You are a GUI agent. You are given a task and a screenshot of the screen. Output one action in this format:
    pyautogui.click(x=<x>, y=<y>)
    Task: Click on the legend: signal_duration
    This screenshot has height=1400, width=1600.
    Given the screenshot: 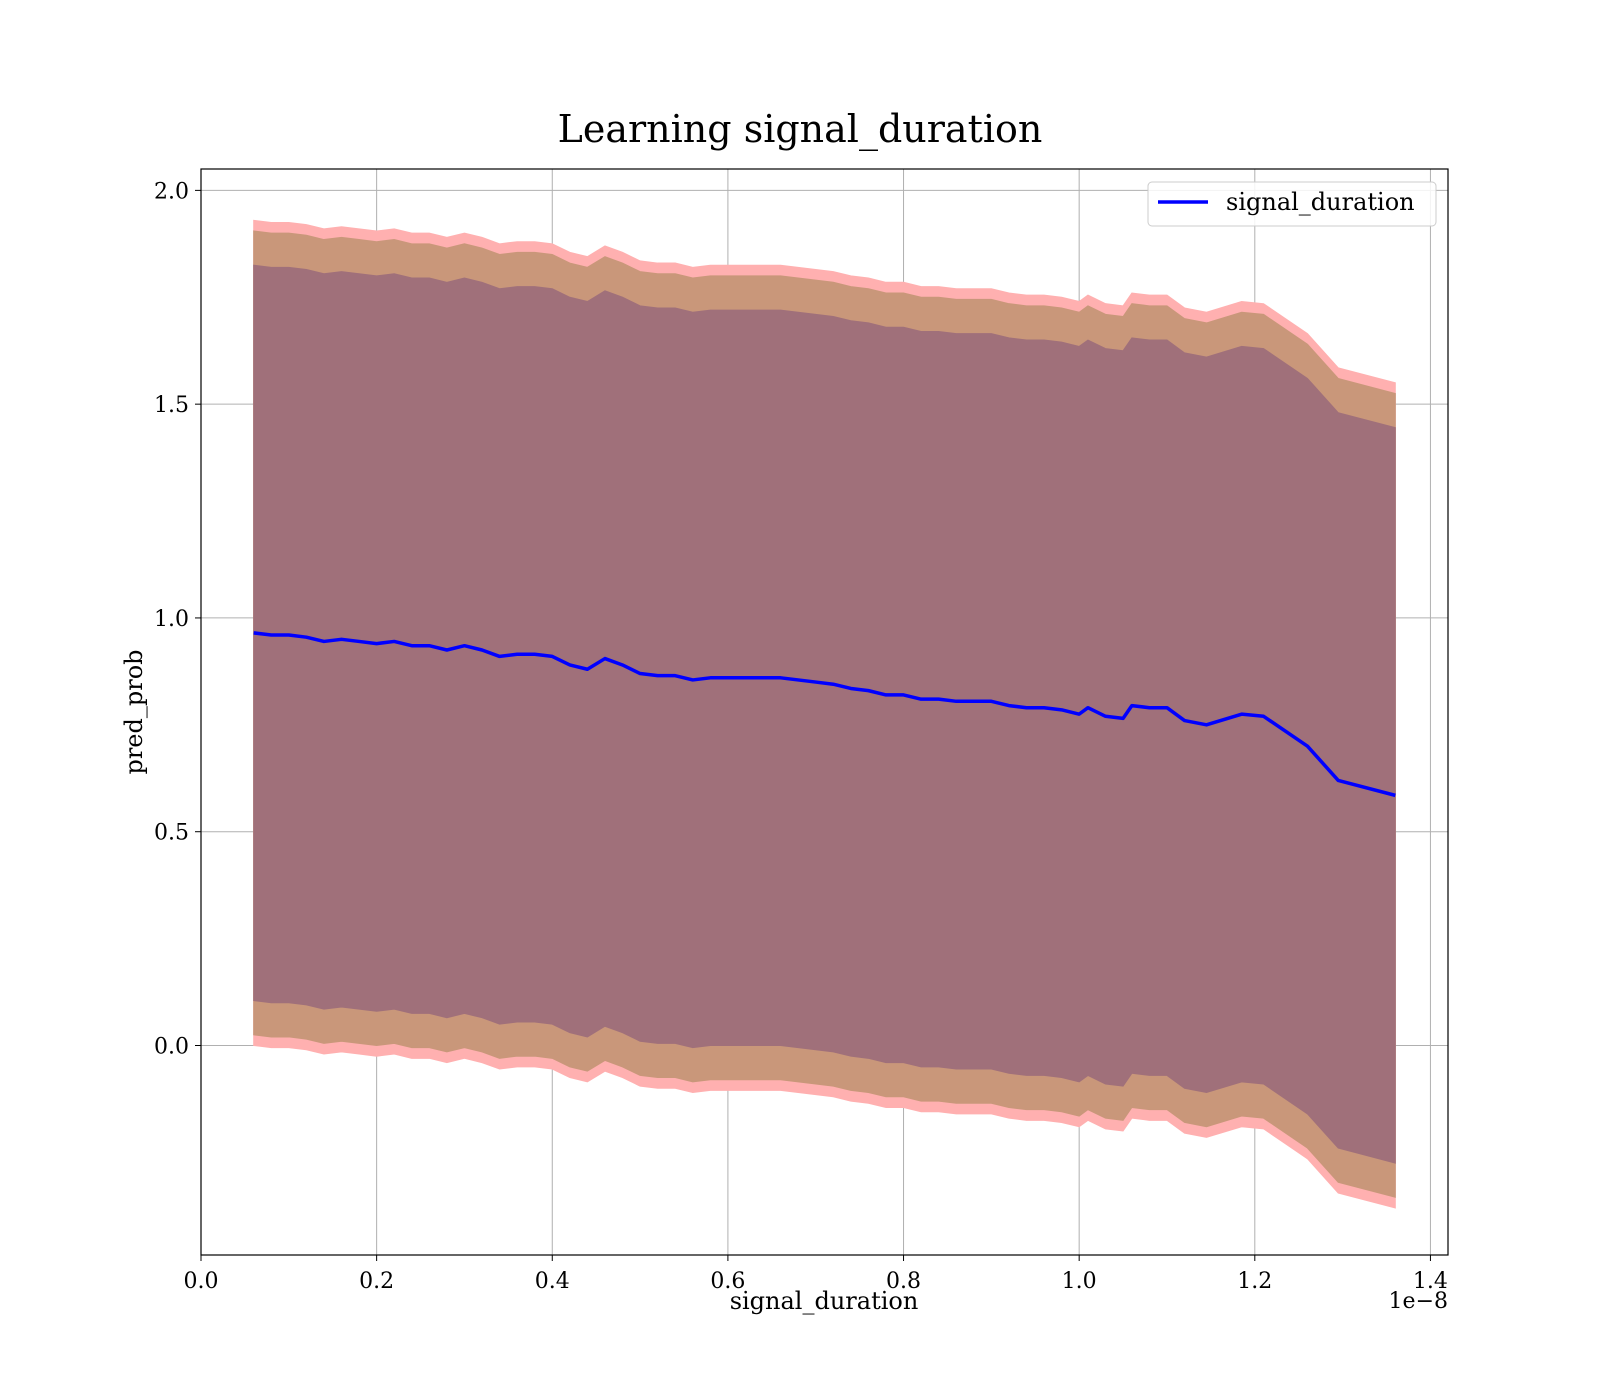 What is the action you would take?
    pyautogui.click(x=1292, y=204)
    